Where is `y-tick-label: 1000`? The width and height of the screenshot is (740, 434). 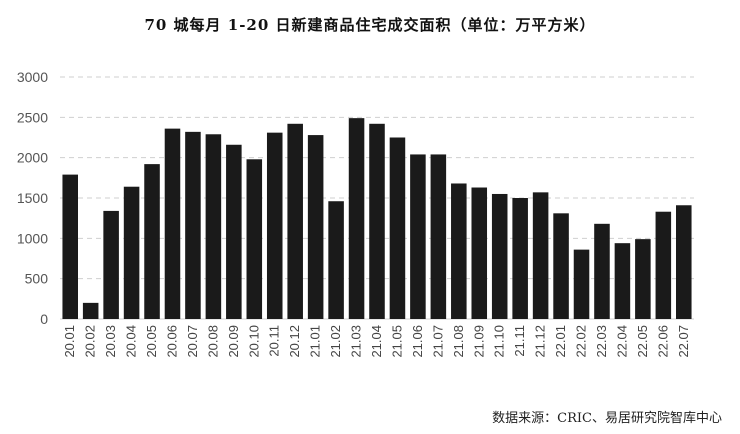
y-tick-label: 1000 is located at coordinates (32, 238).